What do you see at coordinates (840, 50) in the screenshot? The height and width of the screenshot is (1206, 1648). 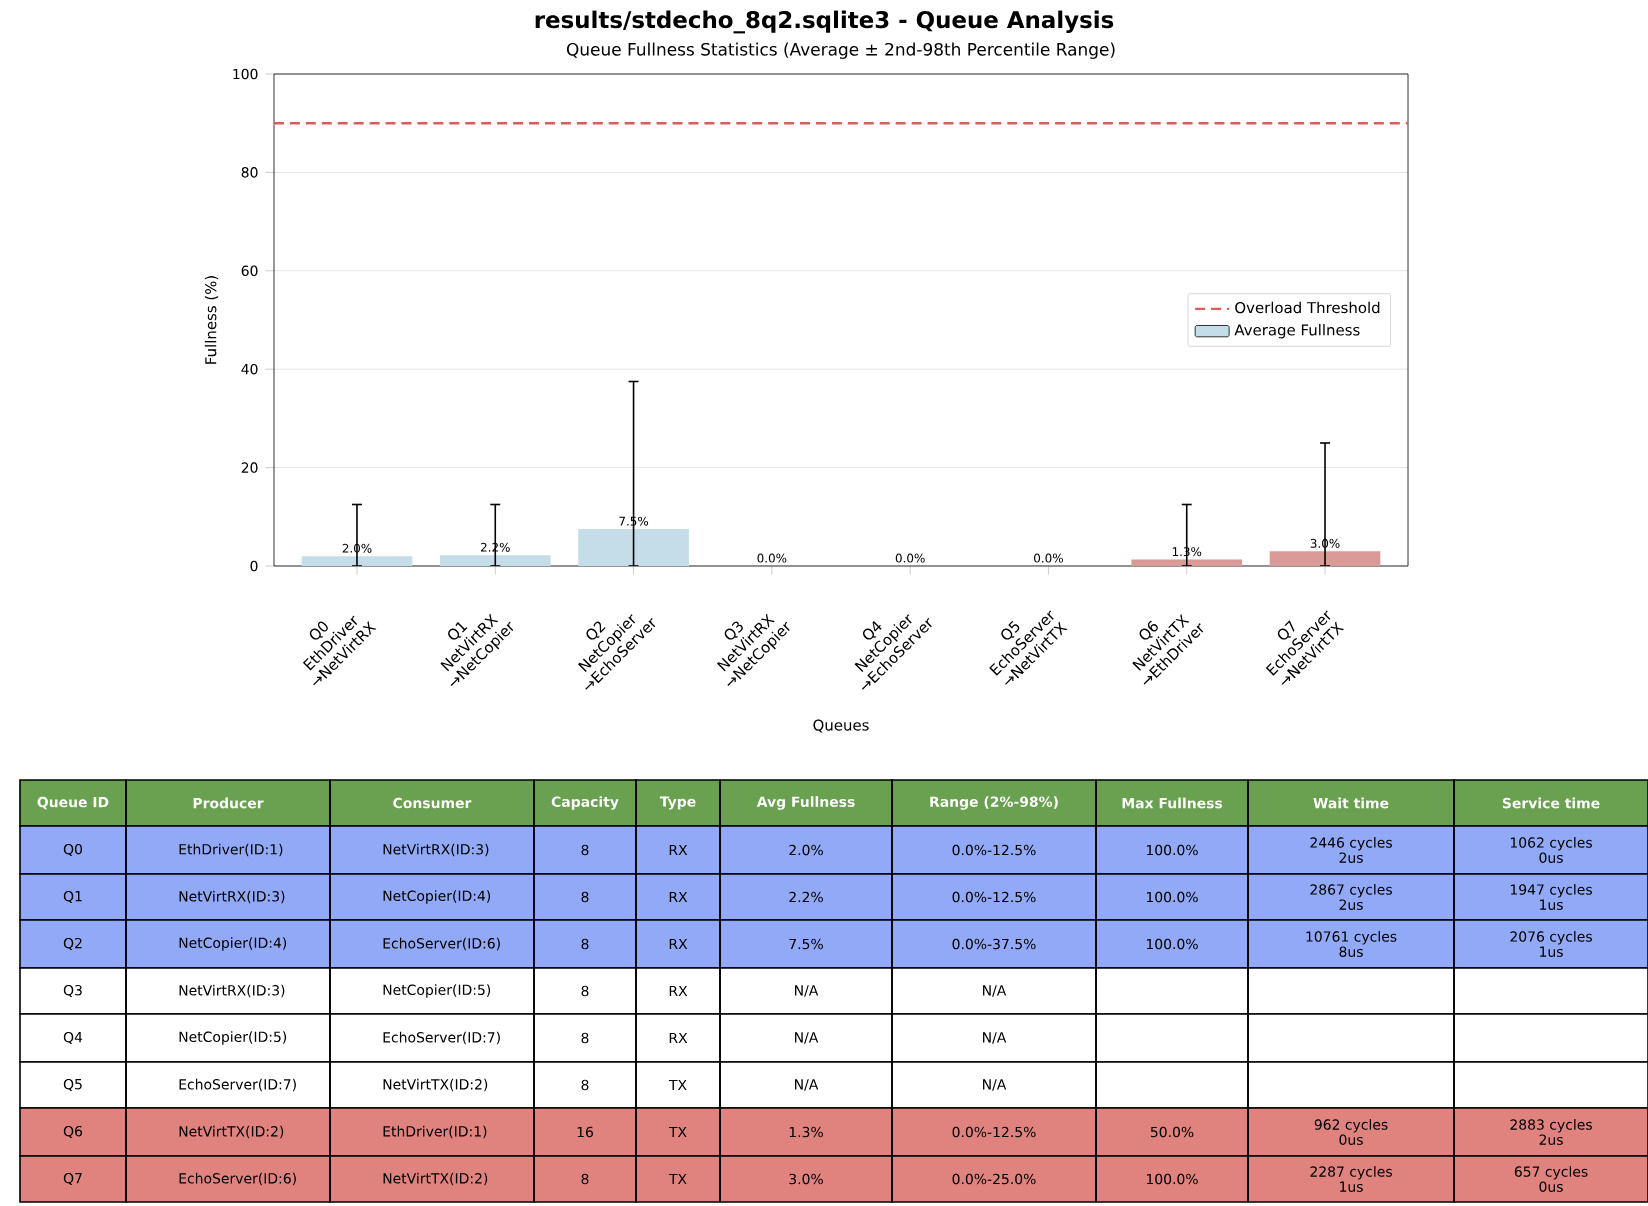 I see `chart-subtitle: Queue Fullness Statistics (Average ± 2nd-98th Percentile Range)` at bounding box center [840, 50].